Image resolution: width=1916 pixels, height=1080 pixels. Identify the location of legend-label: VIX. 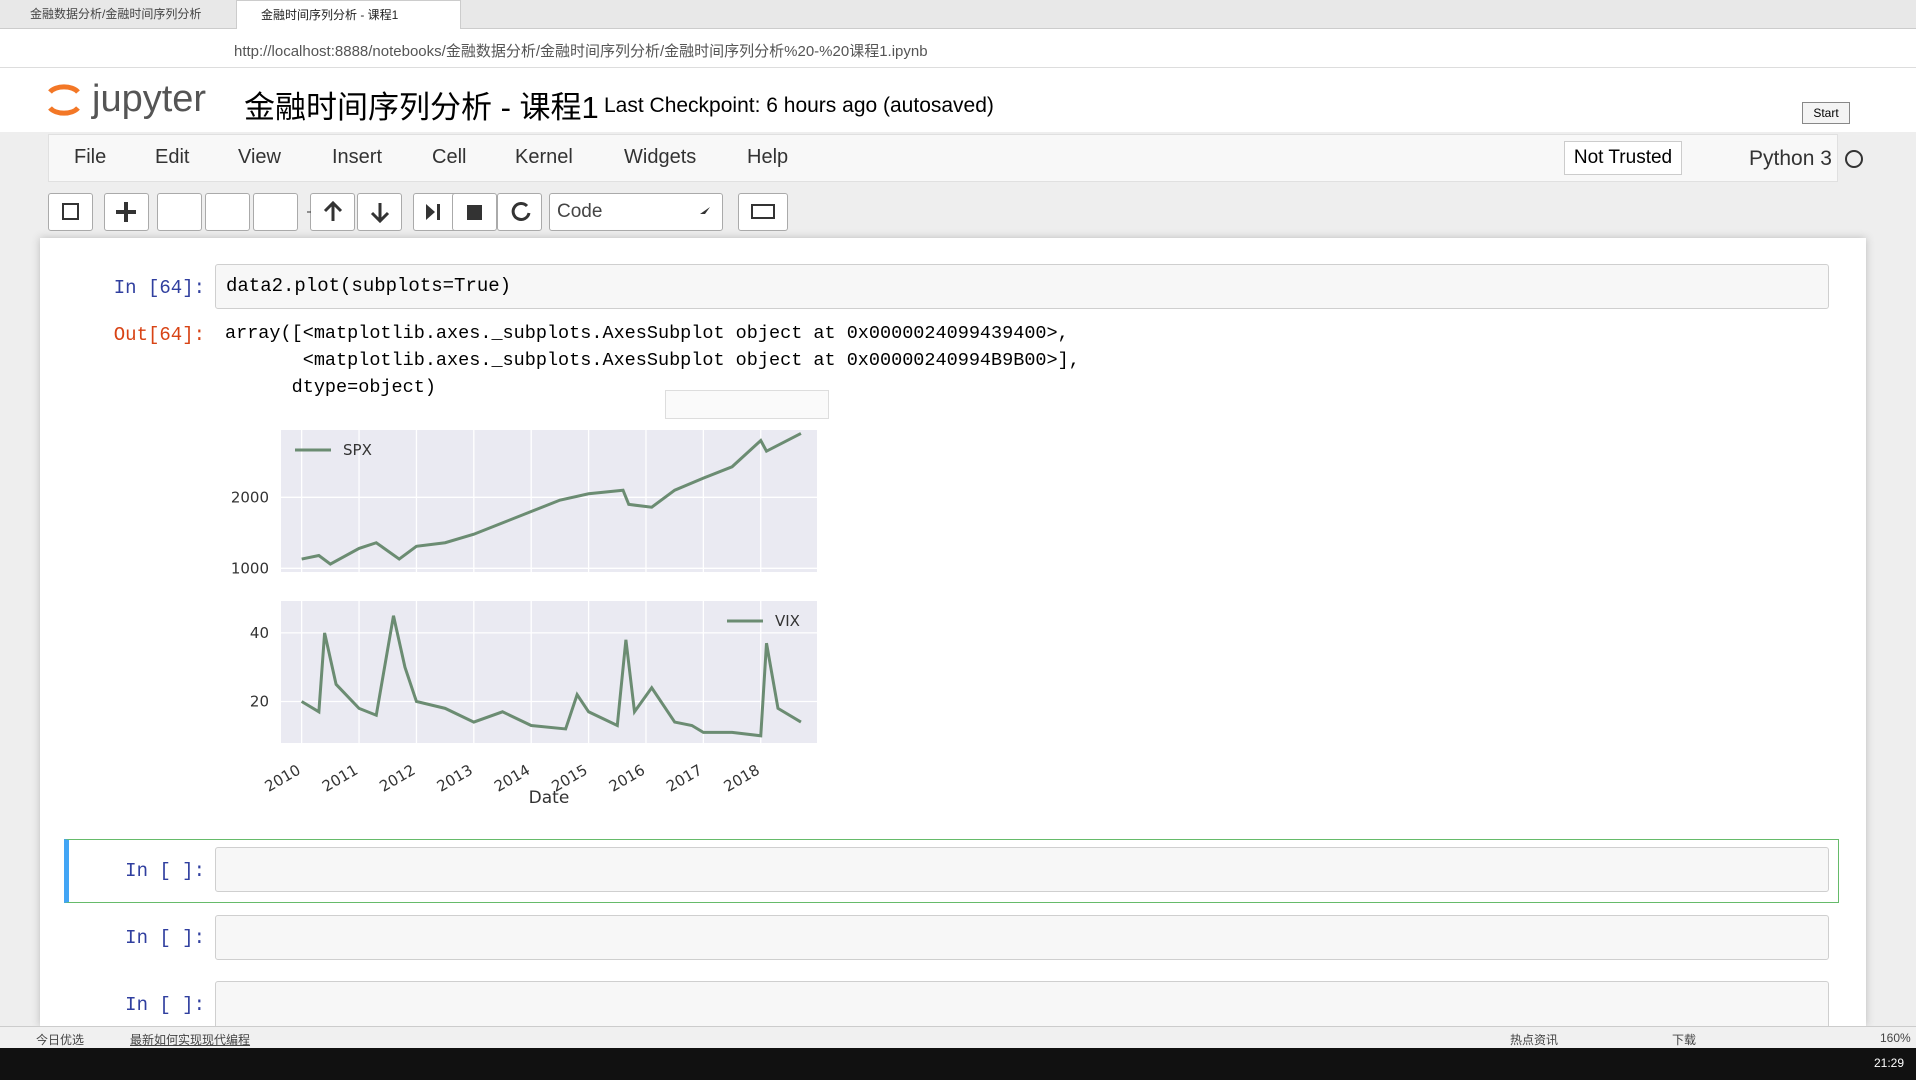
(787, 621).